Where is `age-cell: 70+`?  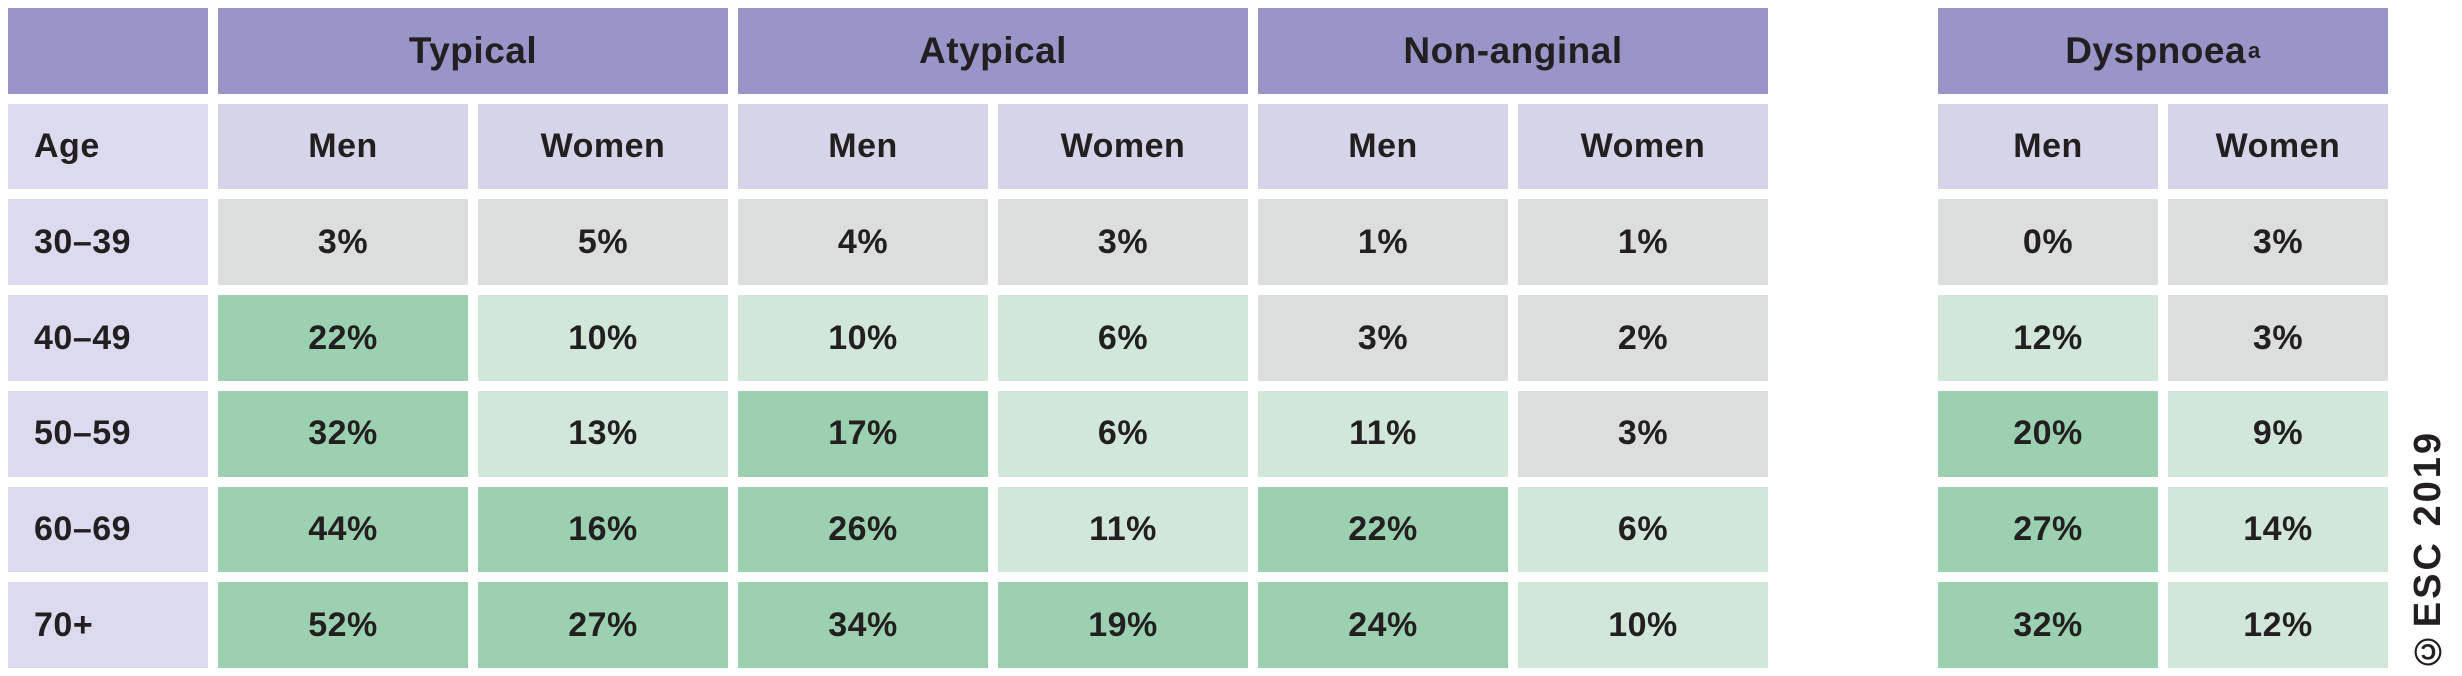
age-cell: 70+ is located at coordinates (108, 625).